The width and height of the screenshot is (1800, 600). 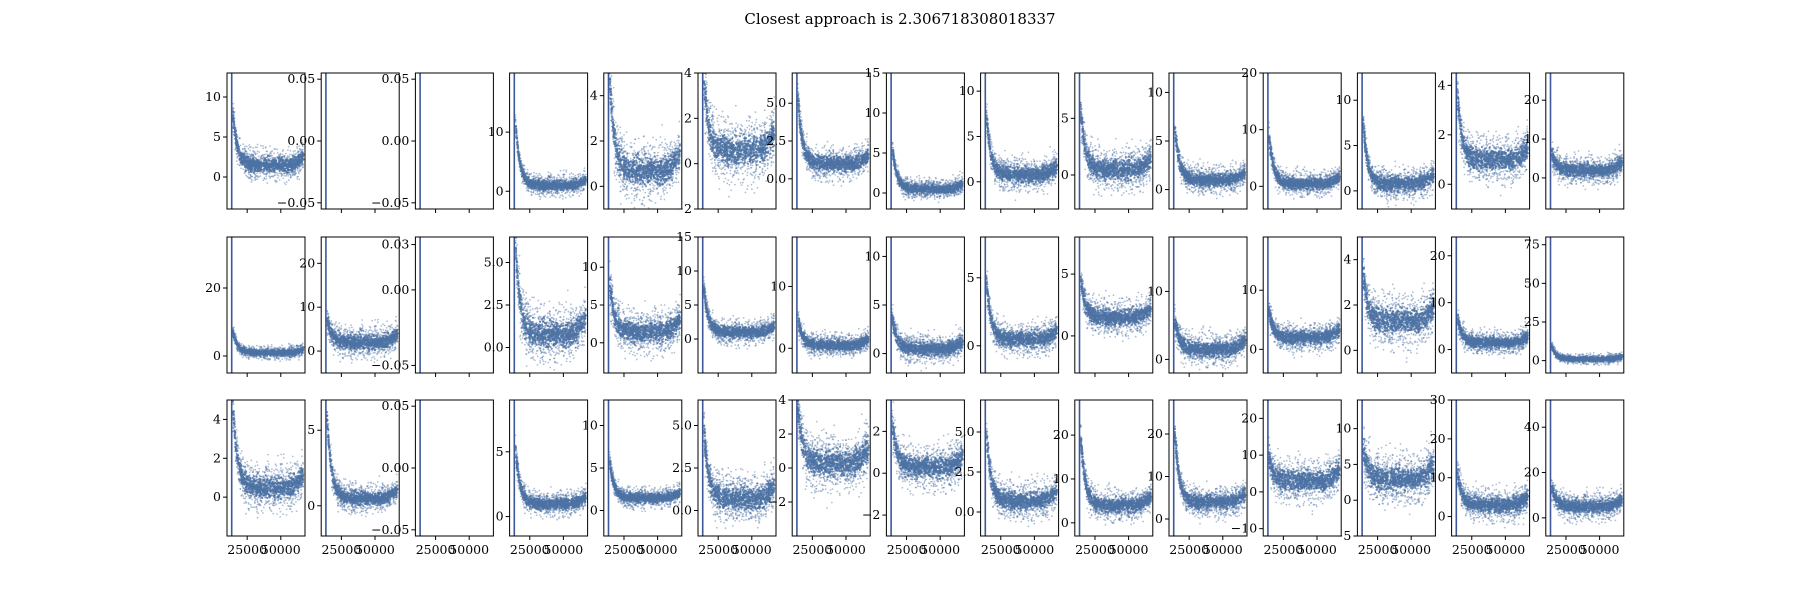 What do you see at coordinates (496, 131) in the screenshot?
I see `y-tick-label: 10` at bounding box center [496, 131].